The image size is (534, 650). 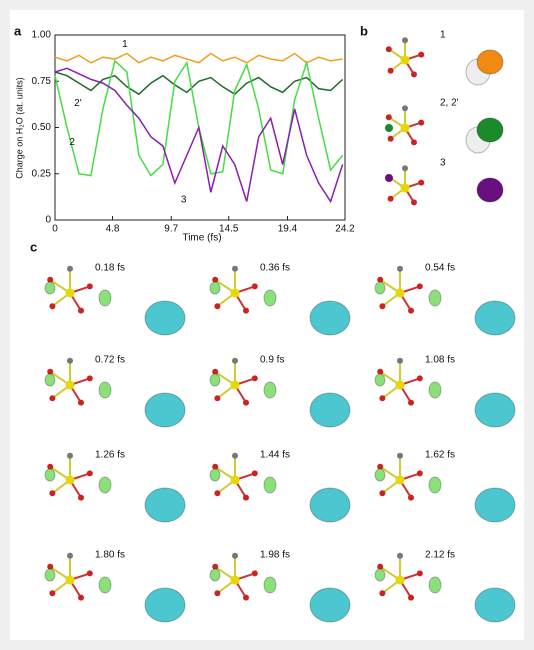 What do you see at coordinates (275, 555) in the screenshot?
I see `frame-time: 1.98 fs` at bounding box center [275, 555].